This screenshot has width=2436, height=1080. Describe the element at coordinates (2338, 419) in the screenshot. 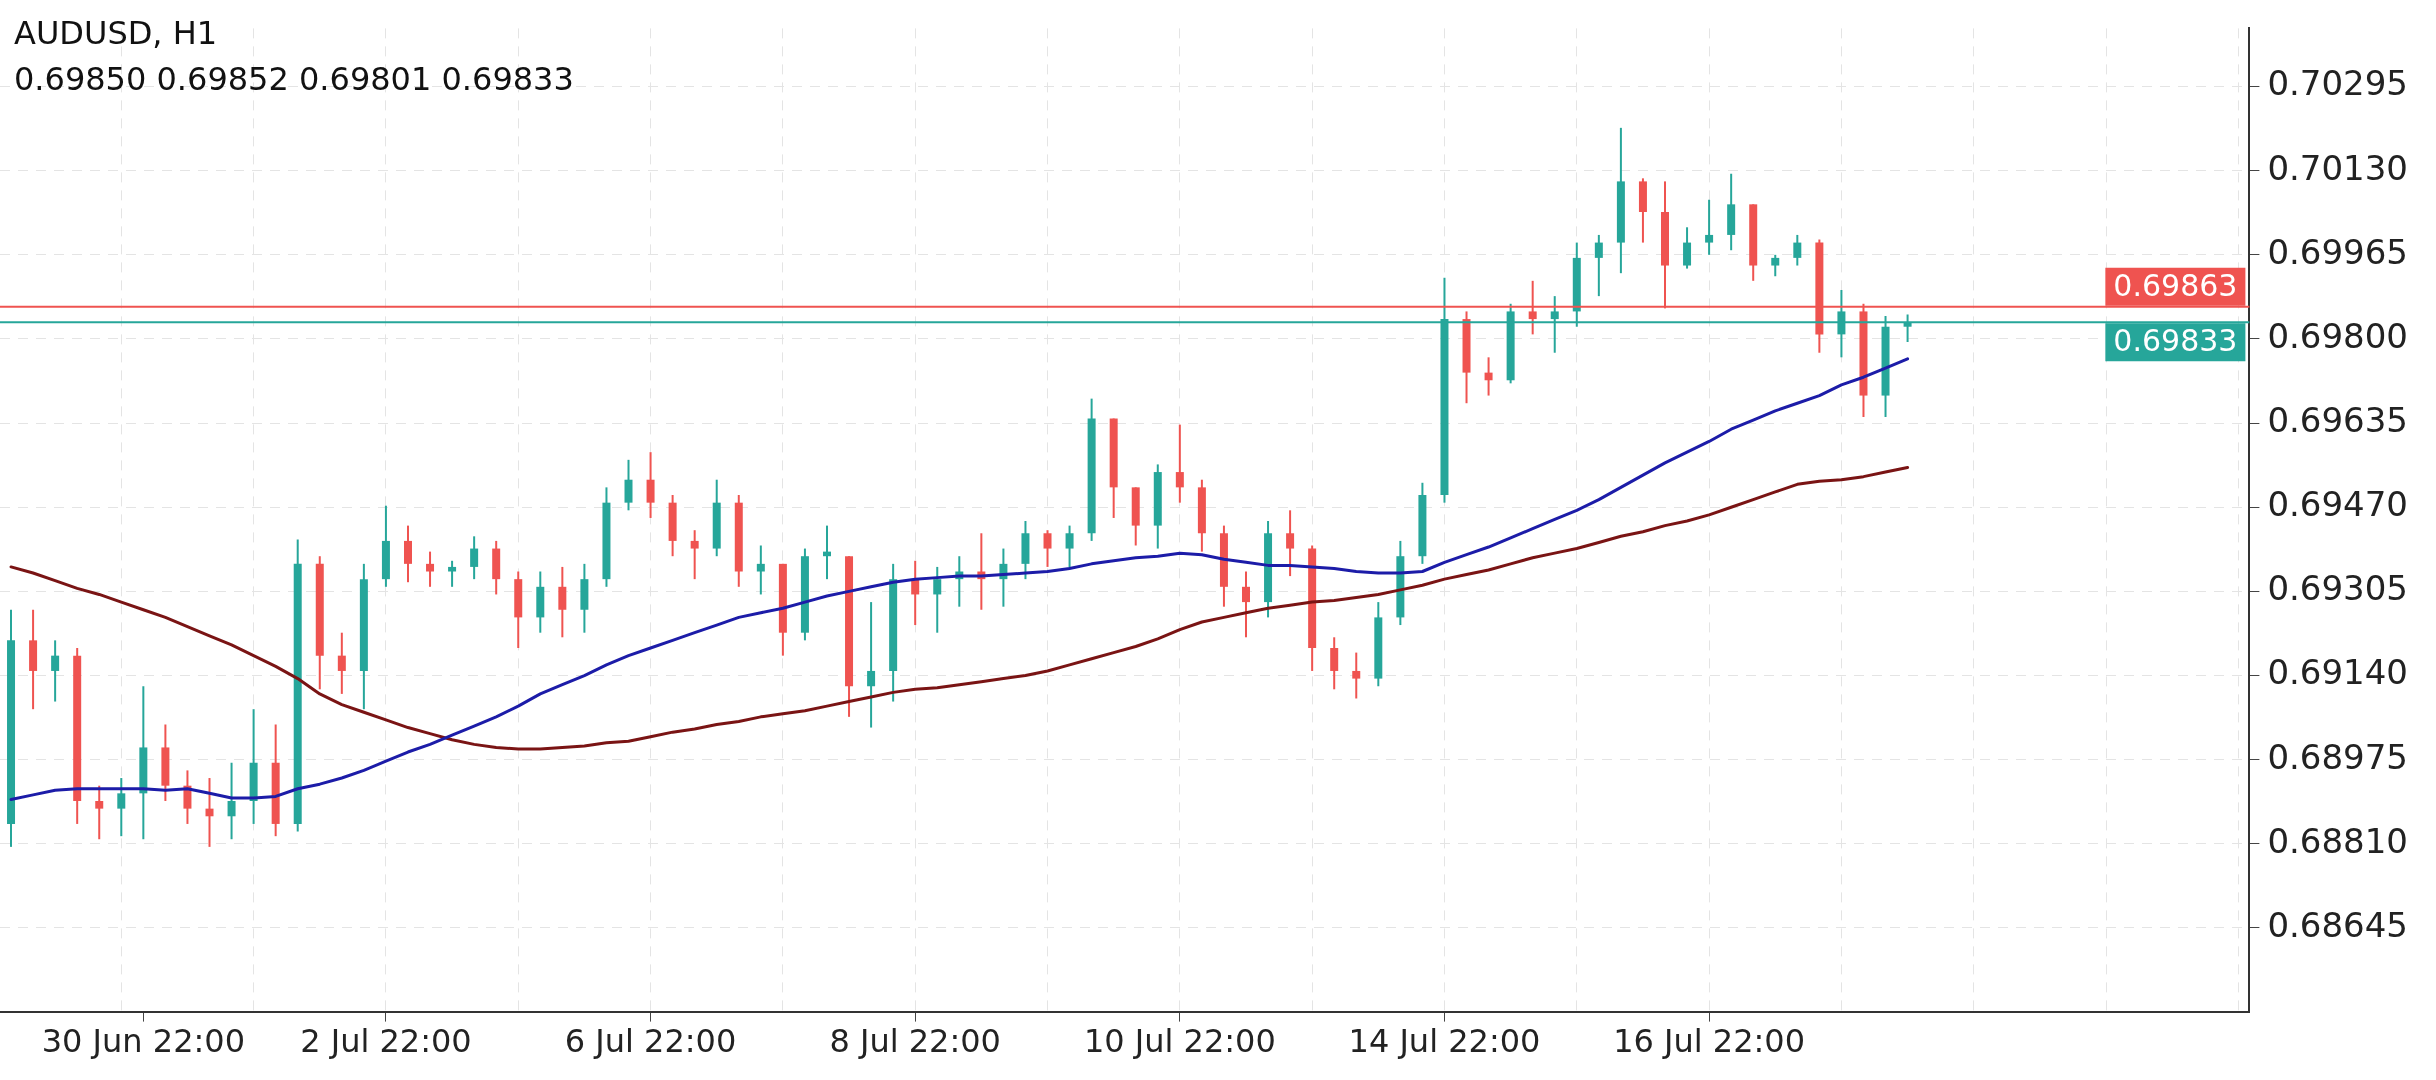

I see `y-tick-label: 0.69635` at that location.